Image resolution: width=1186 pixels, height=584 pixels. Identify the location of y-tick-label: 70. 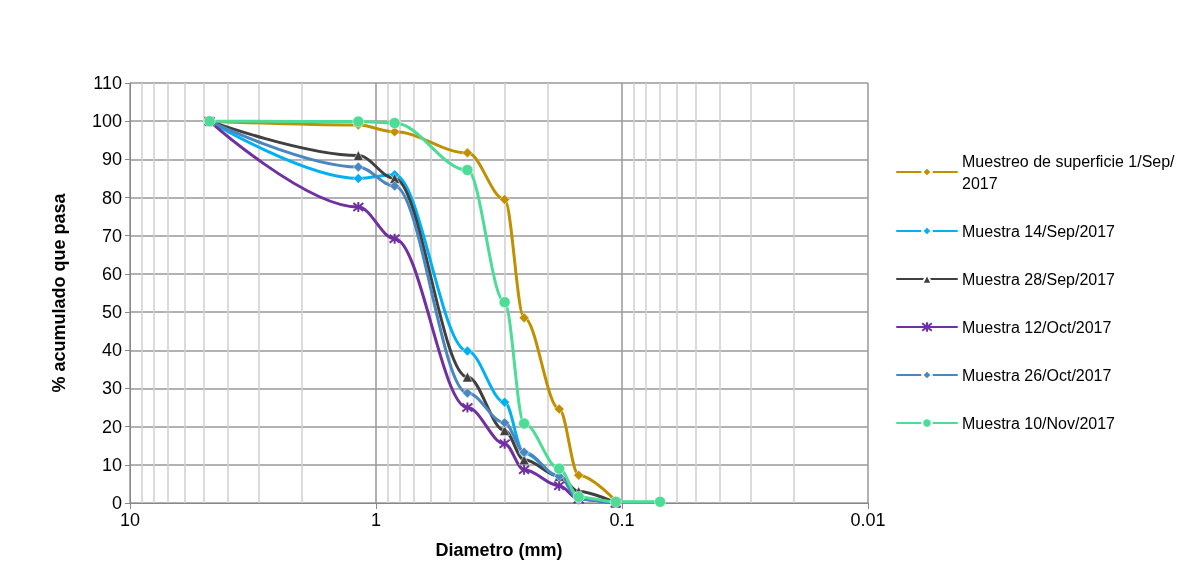
(111, 235).